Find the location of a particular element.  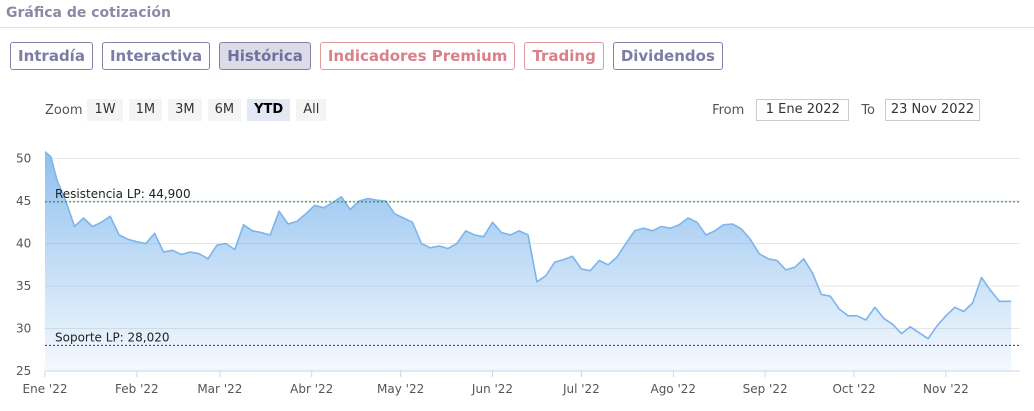

x-tick-label: Jun '22 is located at coordinates (492, 389).